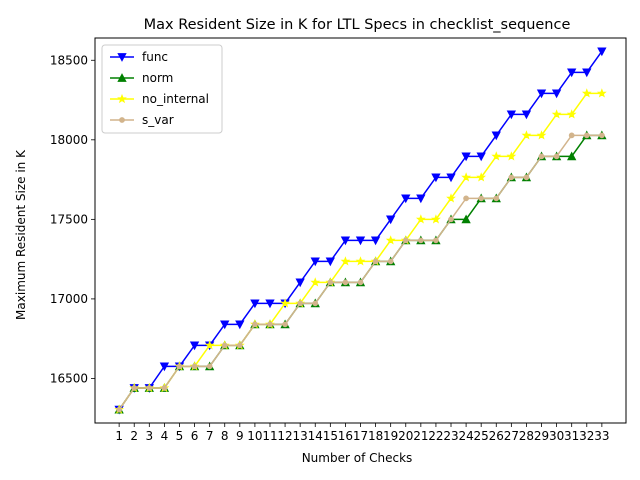  What do you see at coordinates (465, 436) in the screenshot?
I see `x-tick-label: 24` at bounding box center [465, 436].